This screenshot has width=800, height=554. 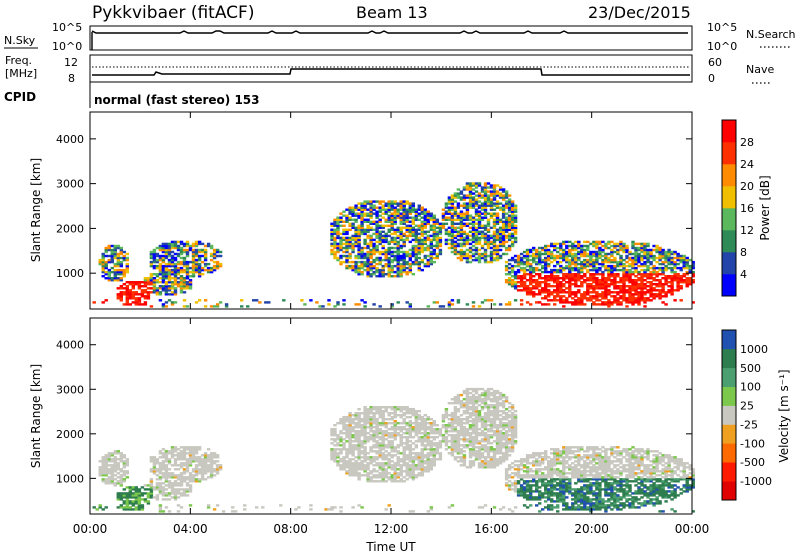 I want to click on colorbar-frame, so click(x=729, y=208).